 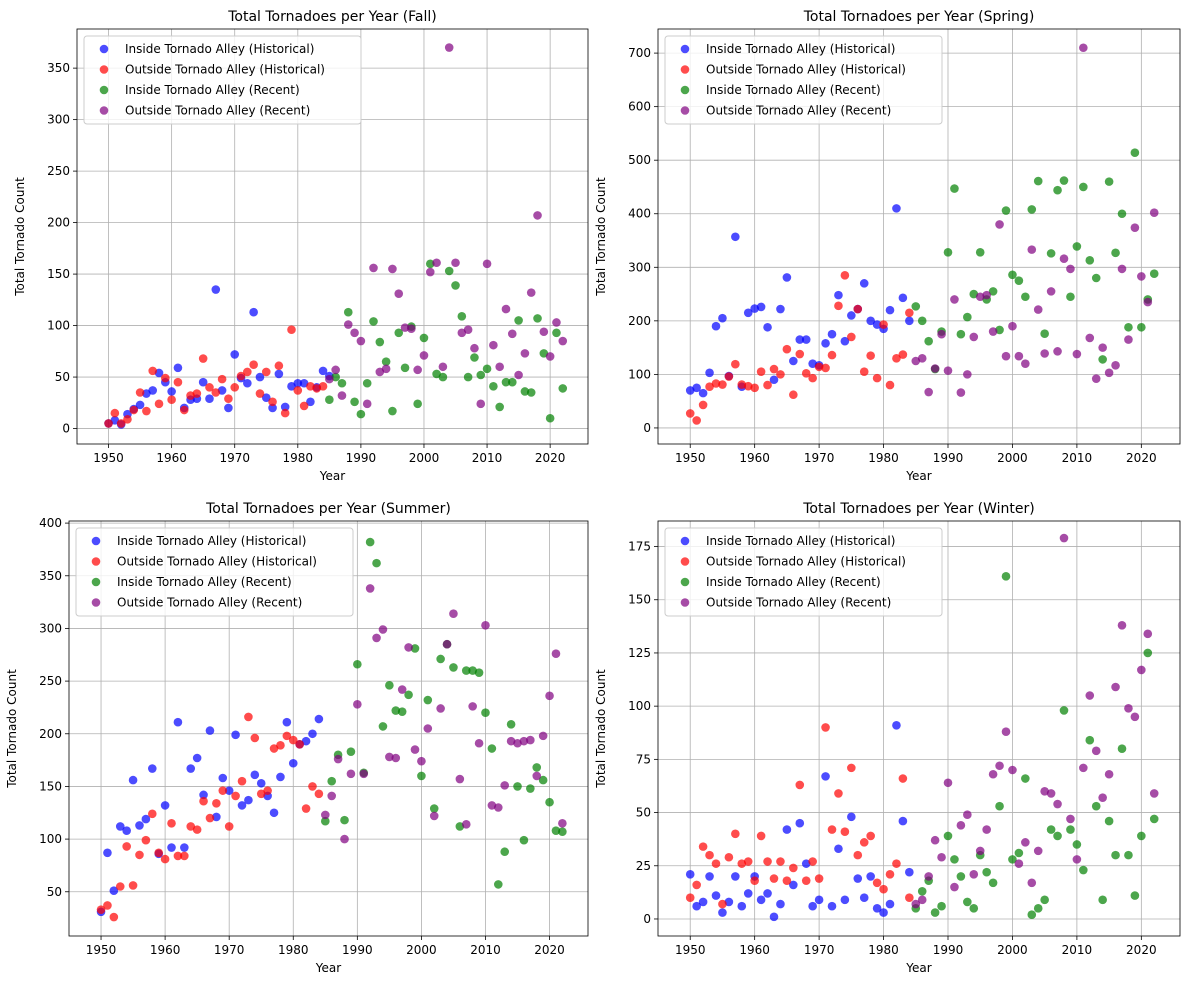 What do you see at coordinates (298, 458) in the screenshot?
I see `x-tick-label: 1980` at bounding box center [298, 458].